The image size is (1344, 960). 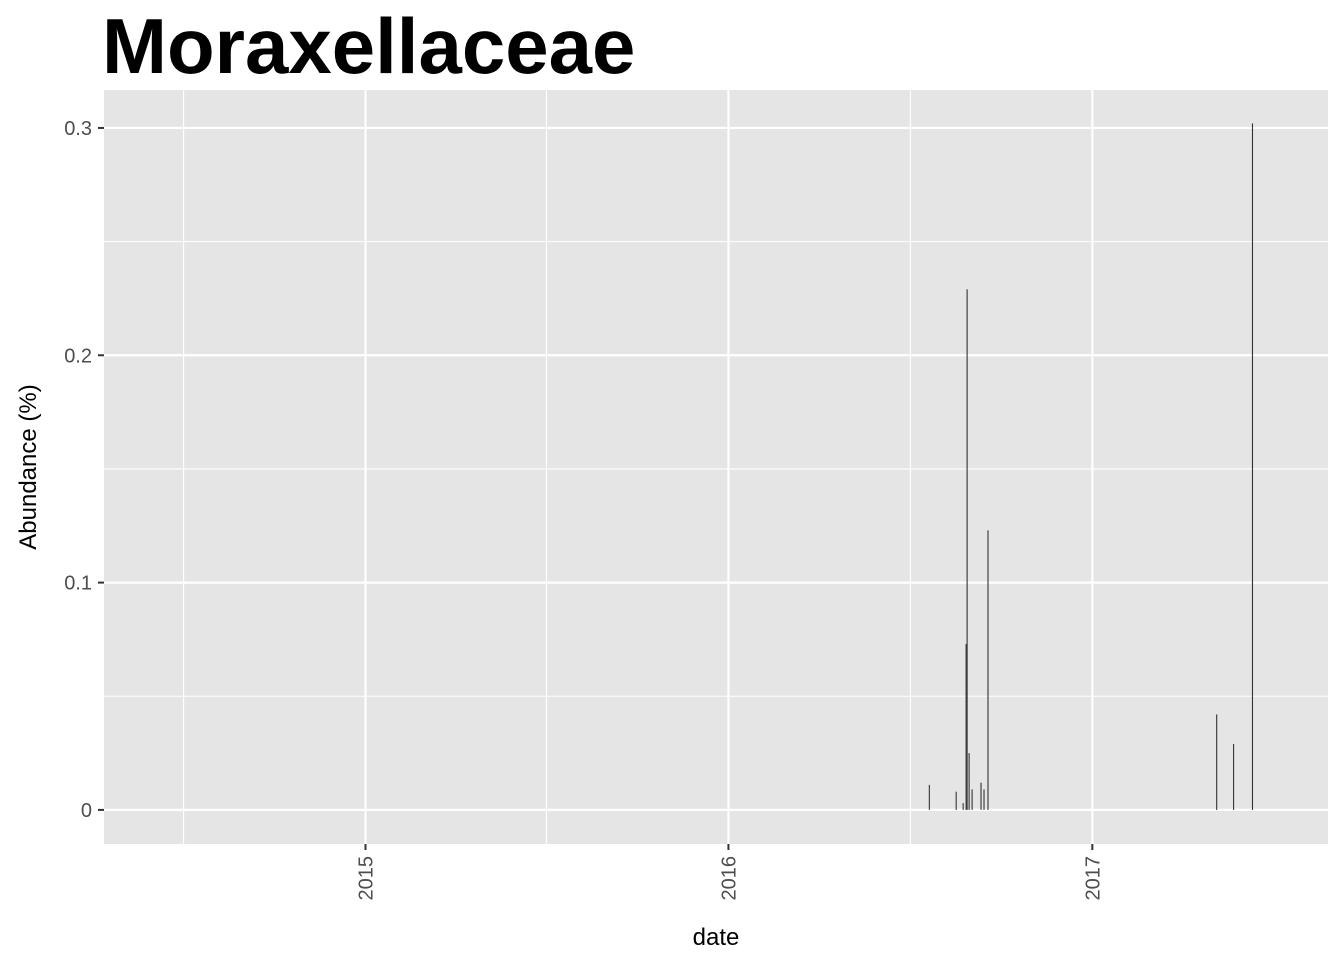 I want to click on y-tick-label: 0.1, so click(x=78, y=584).